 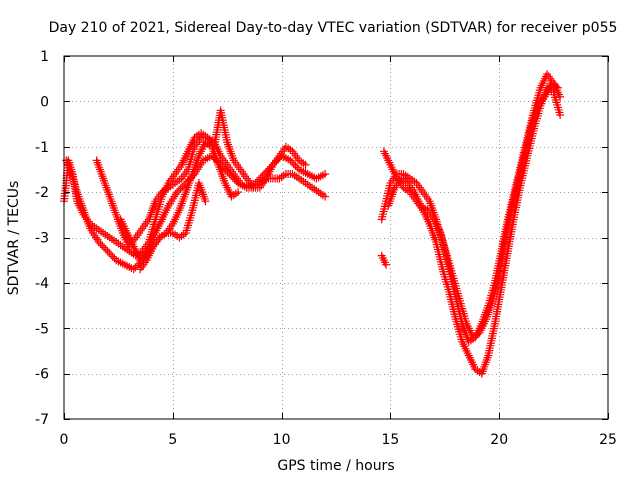 What do you see at coordinates (42, 375) in the screenshot?
I see `y-tick-label: -6` at bounding box center [42, 375].